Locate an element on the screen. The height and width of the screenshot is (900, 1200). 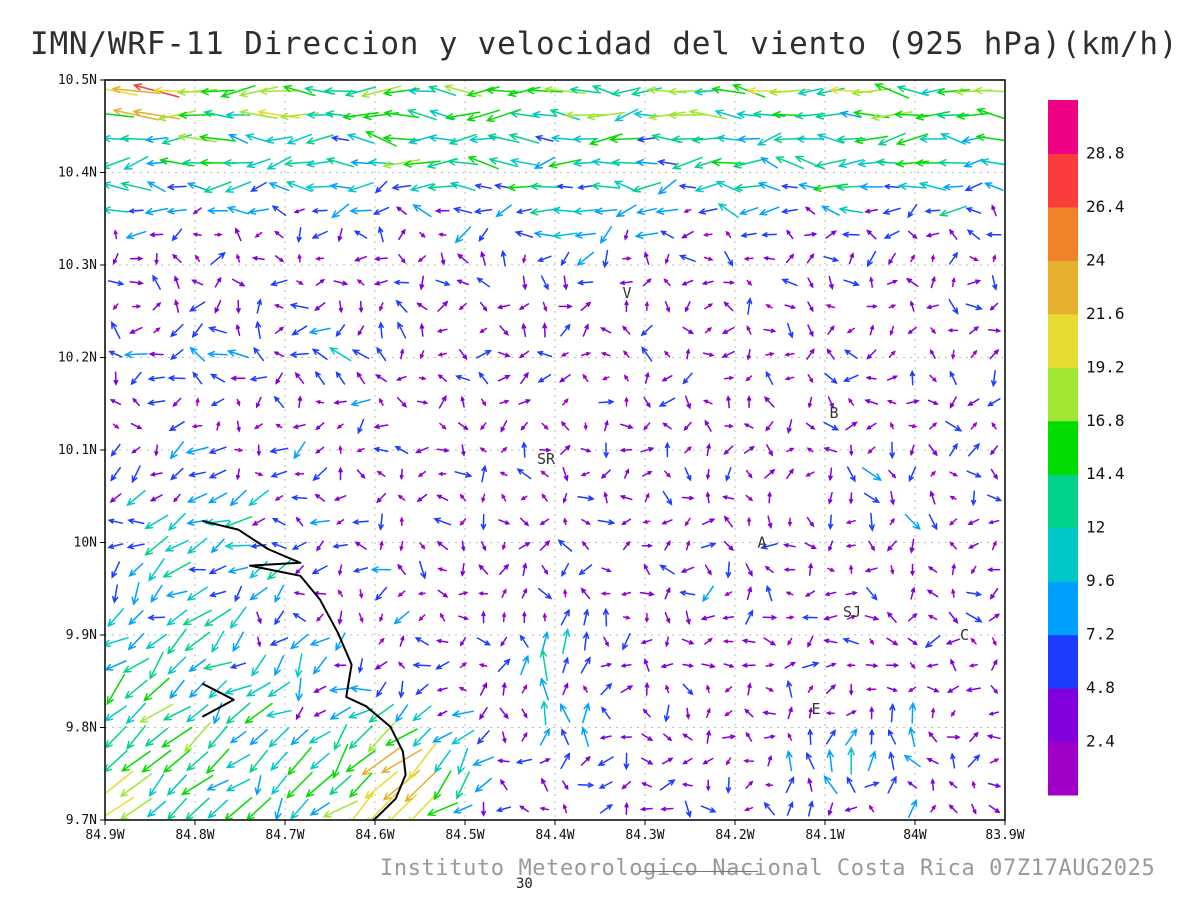
coastline is located at coordinates (304, 670).